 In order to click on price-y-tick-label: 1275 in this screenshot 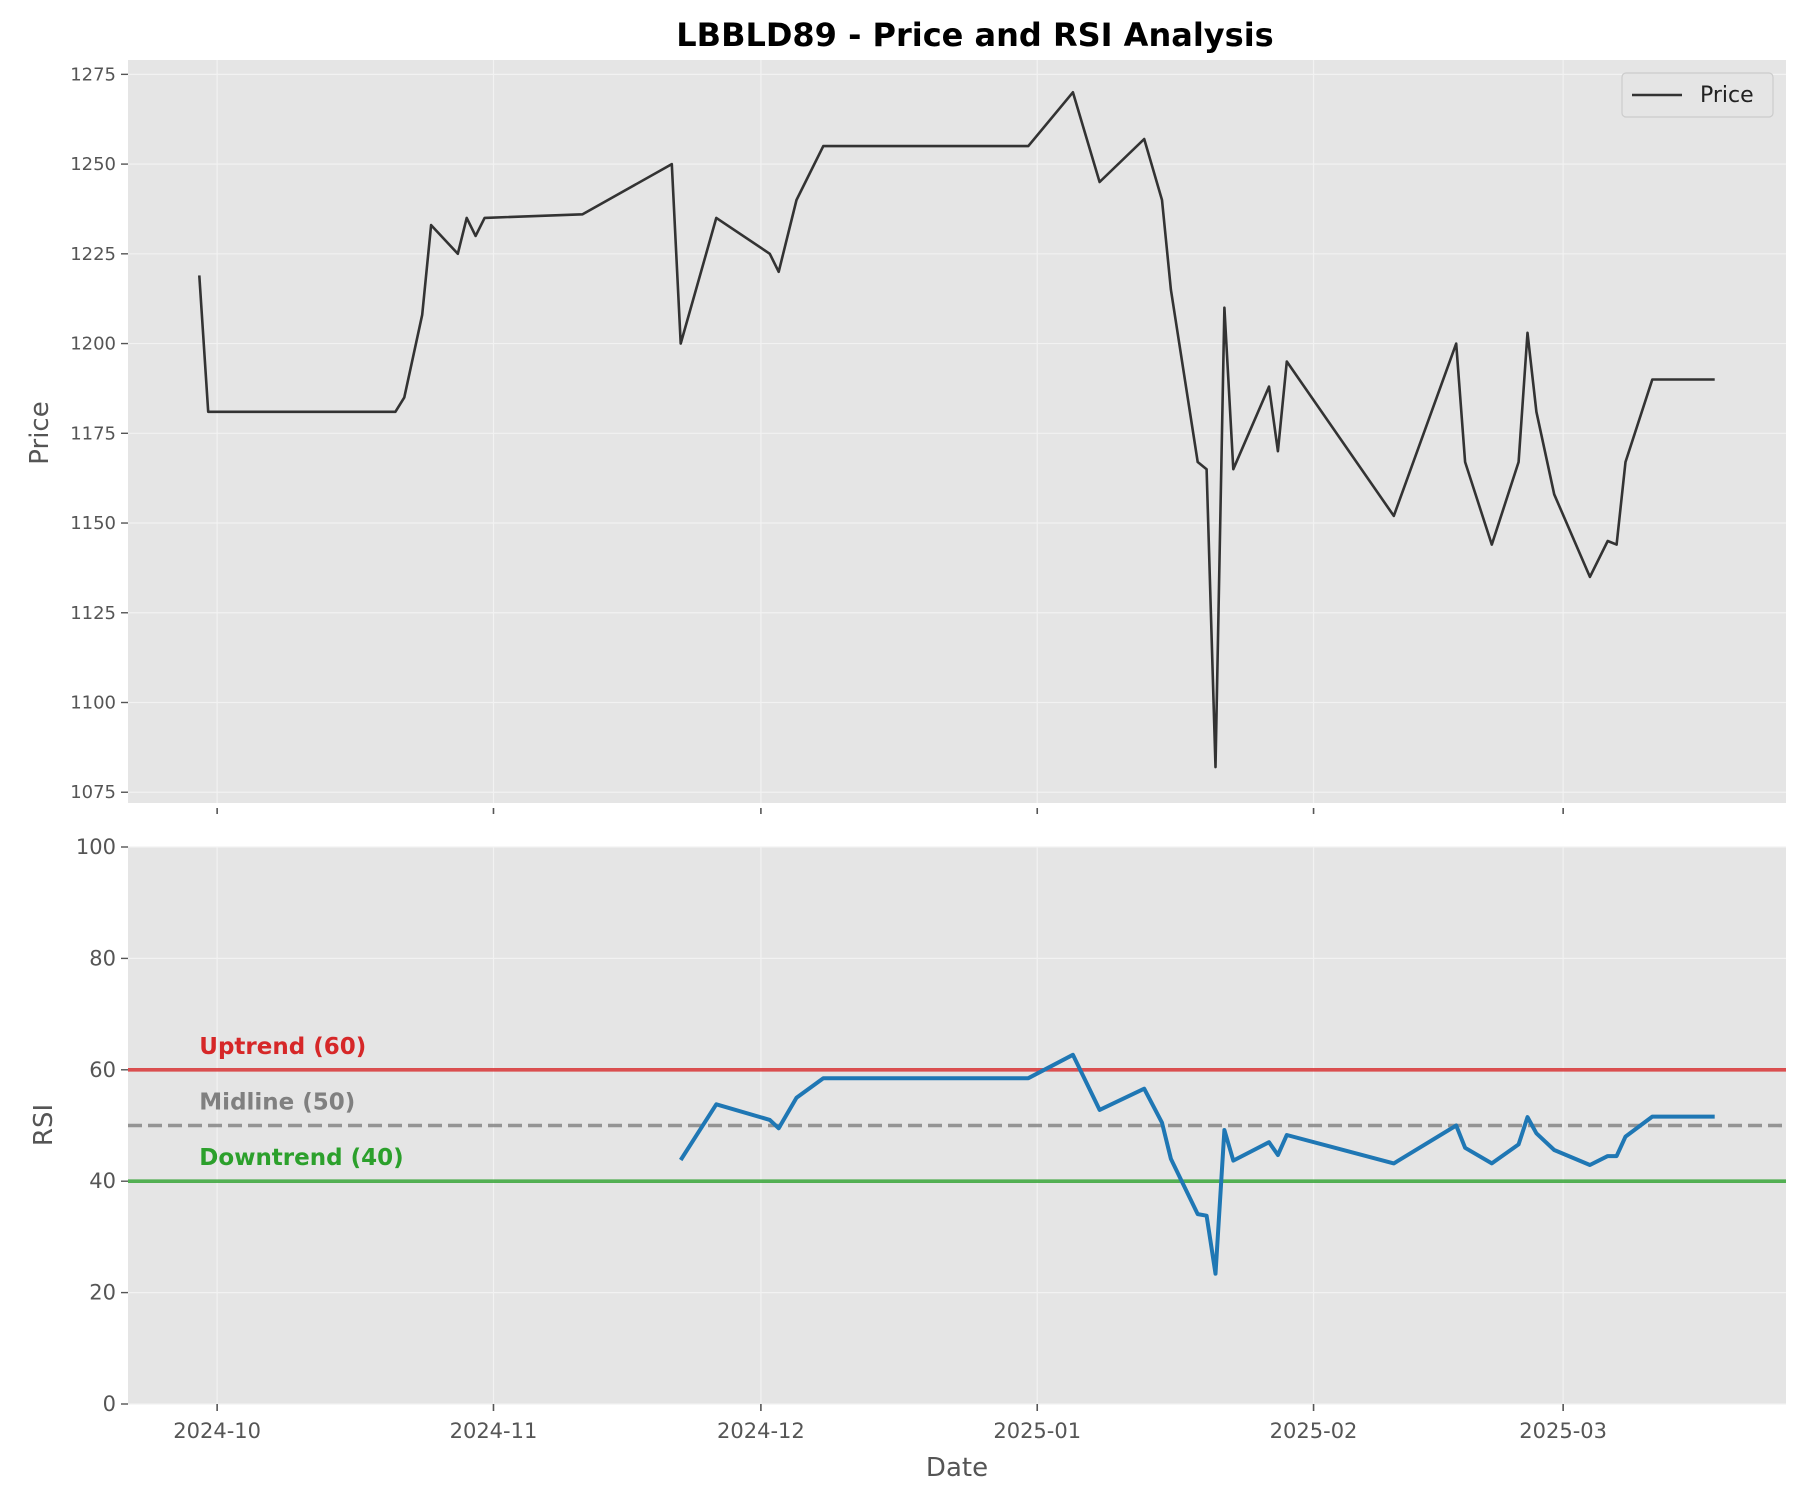, I will do `click(93, 74)`.